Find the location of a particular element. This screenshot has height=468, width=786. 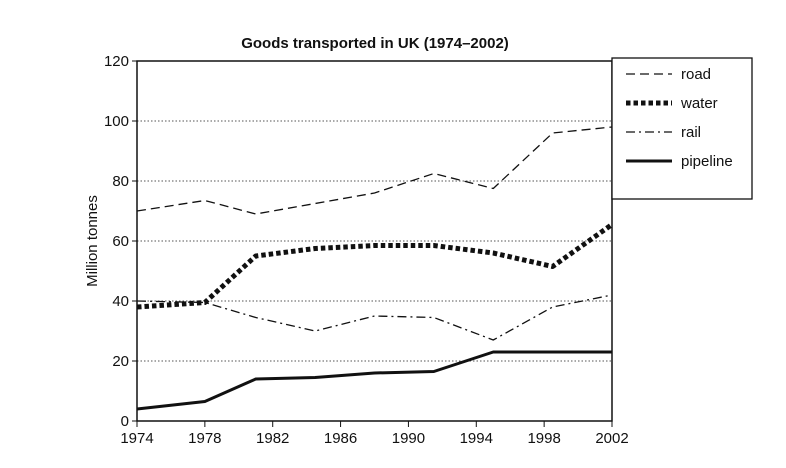

chart-title: Goods transported in UK (1974–2002) is located at coordinates (375, 43).